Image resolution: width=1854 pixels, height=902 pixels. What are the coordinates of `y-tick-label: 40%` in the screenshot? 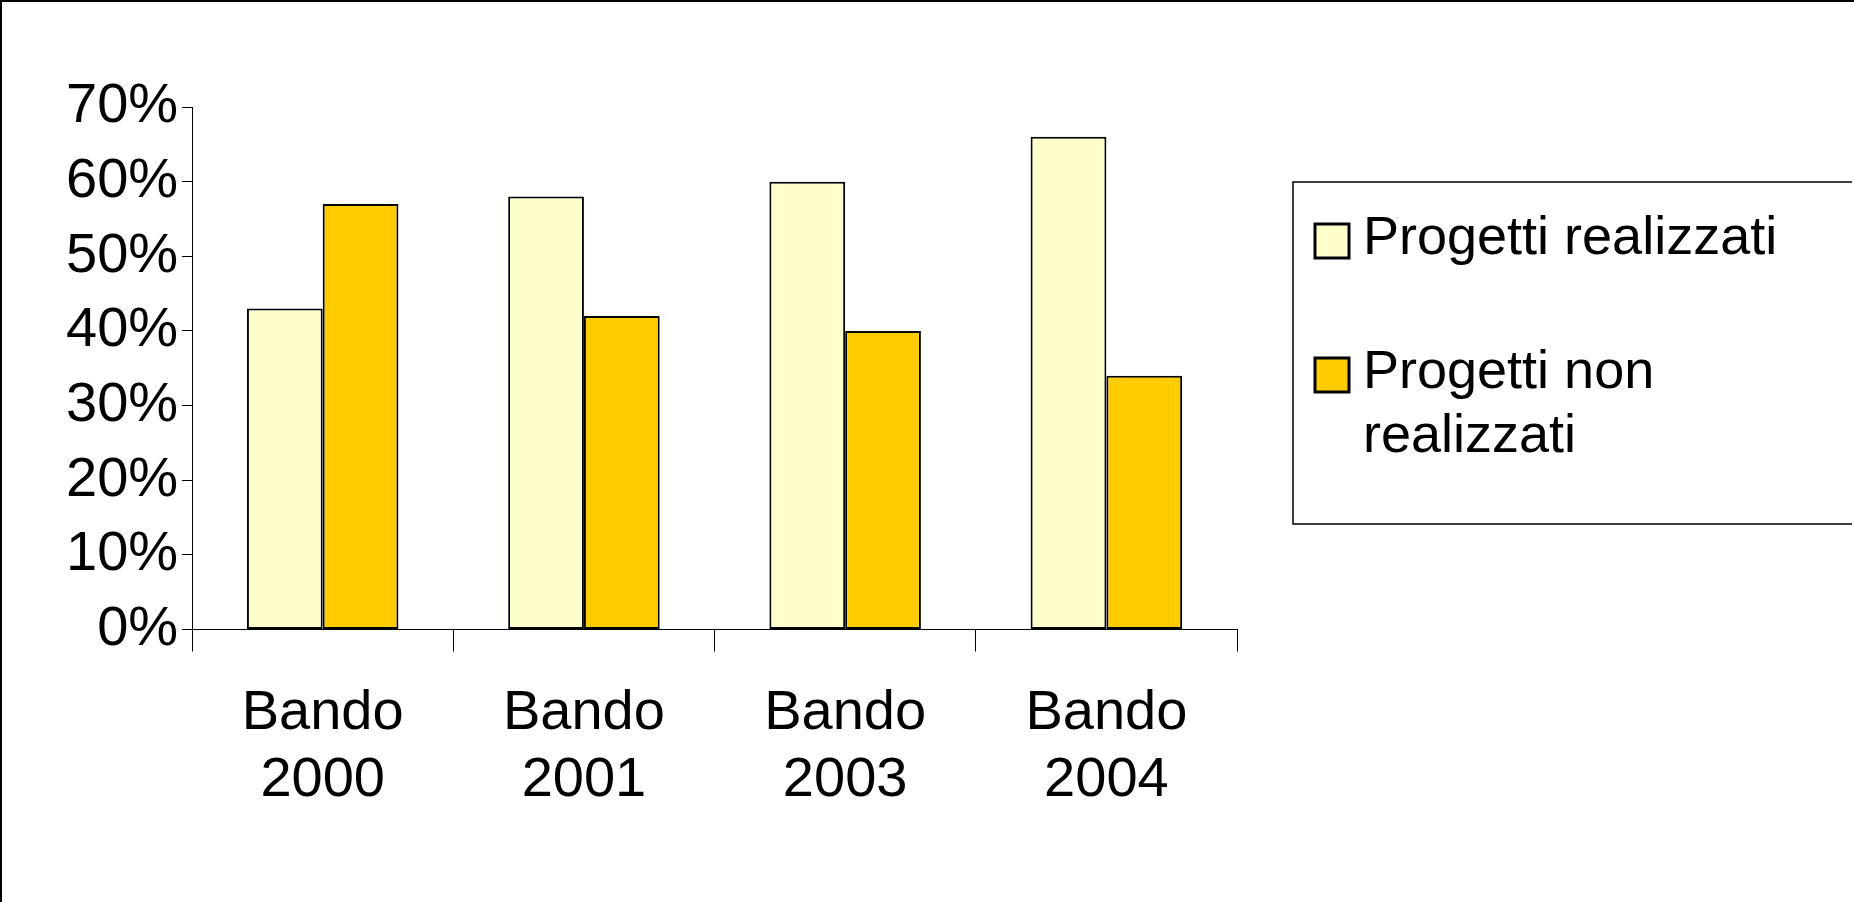 It's located at (122, 327).